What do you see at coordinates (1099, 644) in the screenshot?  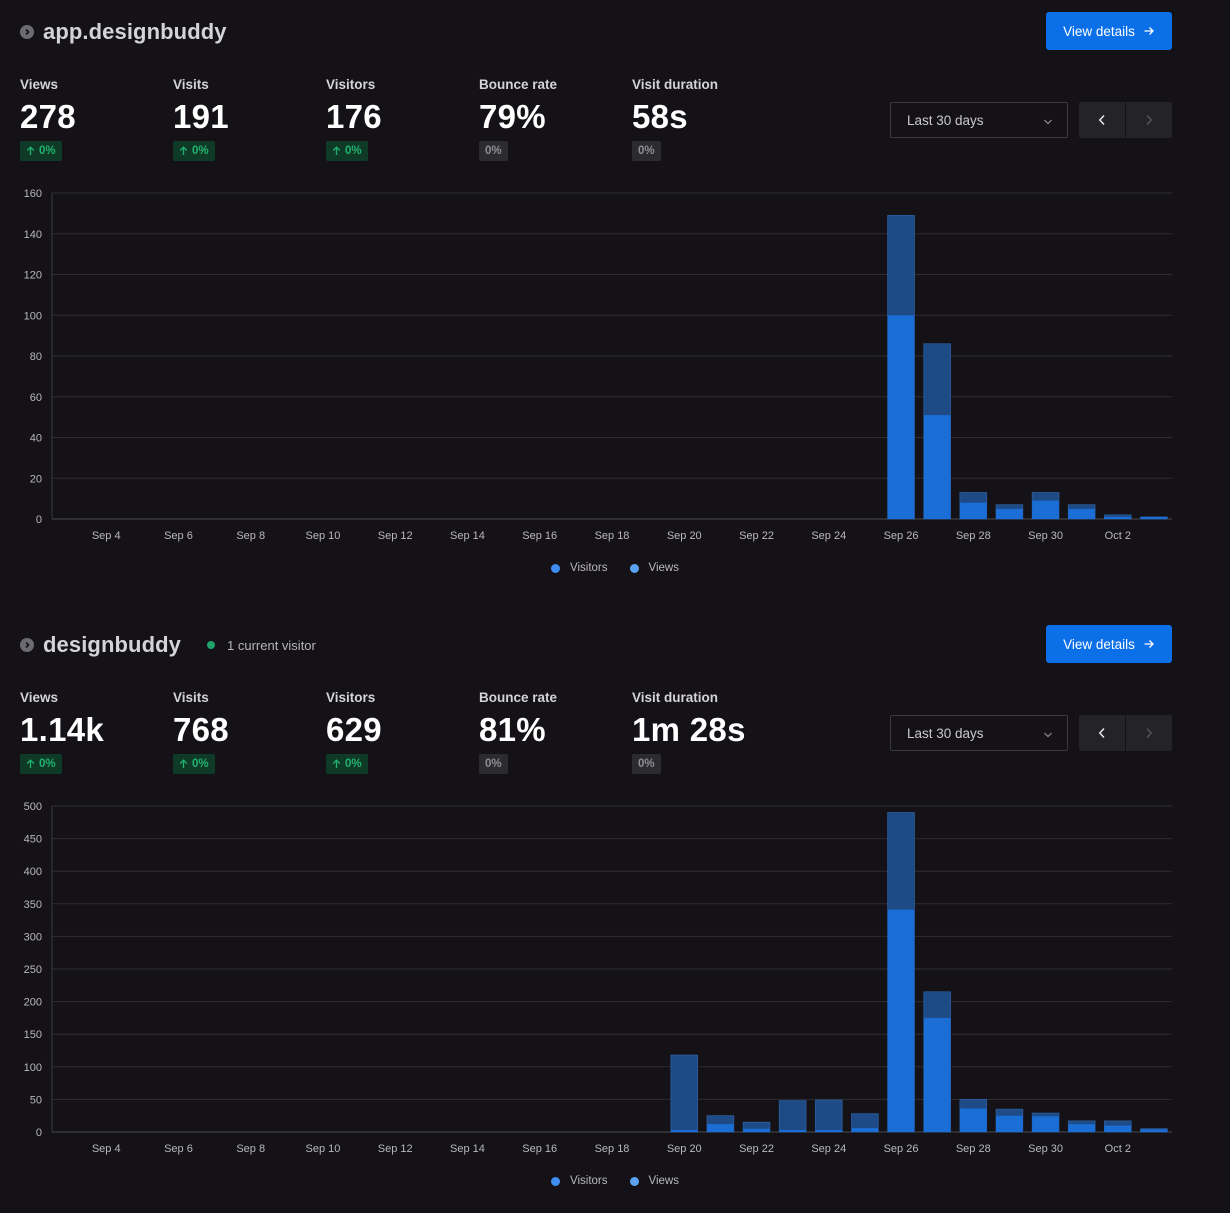 I see `view-details-label: View details` at bounding box center [1099, 644].